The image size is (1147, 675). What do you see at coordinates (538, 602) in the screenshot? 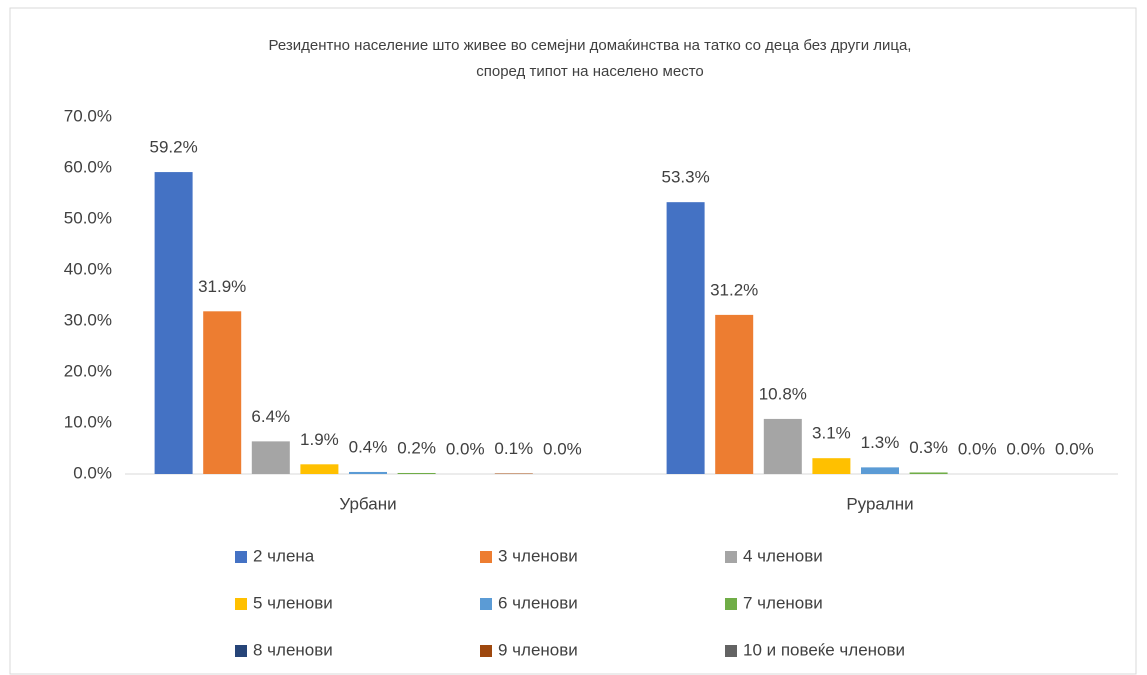
I see `legend-label: 6 членови` at bounding box center [538, 602].